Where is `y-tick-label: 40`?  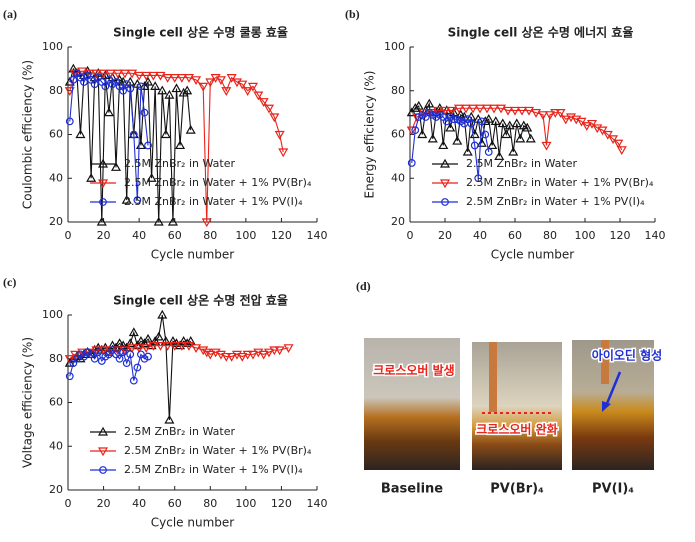
y-tick-label: 40 is located at coordinates (56, 445).